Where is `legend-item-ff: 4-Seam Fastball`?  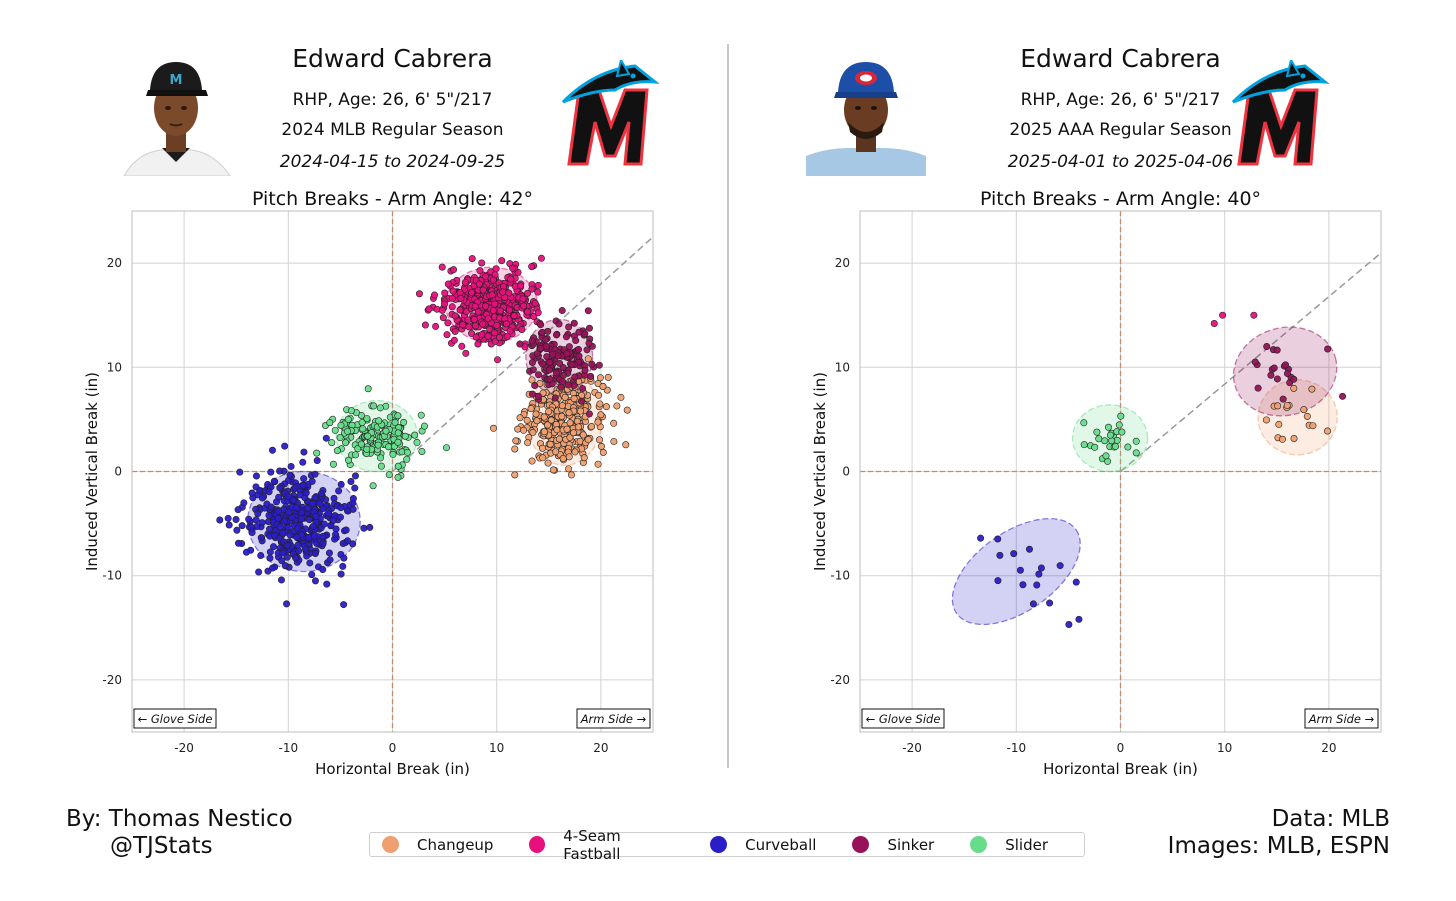 legend-item-ff: 4-Seam Fastball is located at coordinates (601, 845).